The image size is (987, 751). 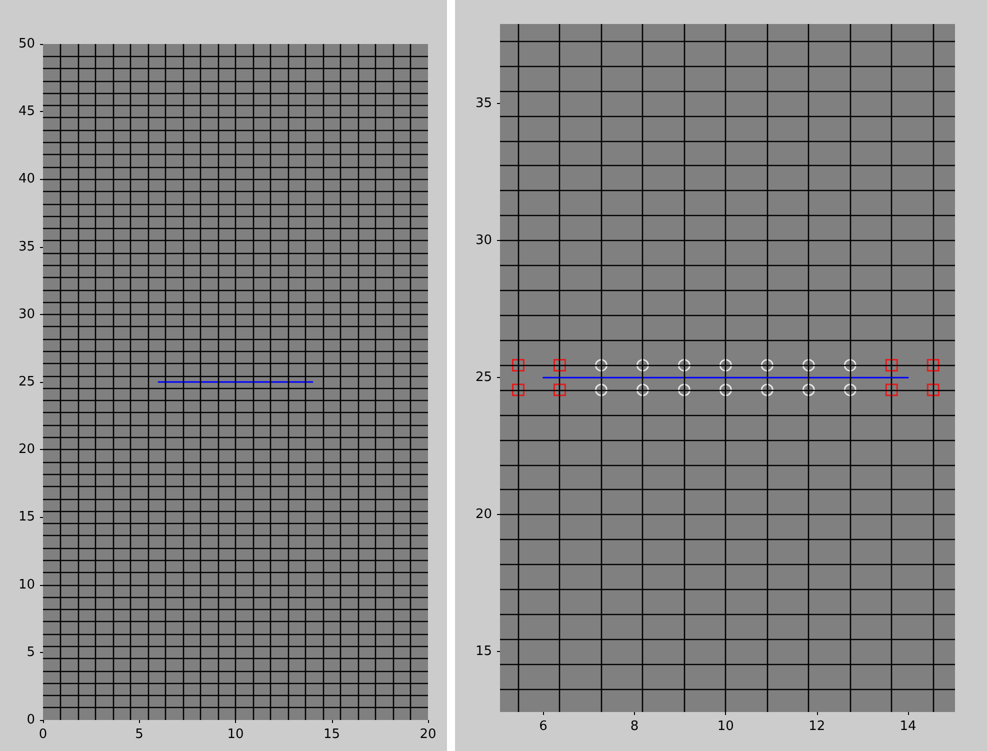 What do you see at coordinates (26, 44) in the screenshot?
I see `y-tick-label: 50` at bounding box center [26, 44].